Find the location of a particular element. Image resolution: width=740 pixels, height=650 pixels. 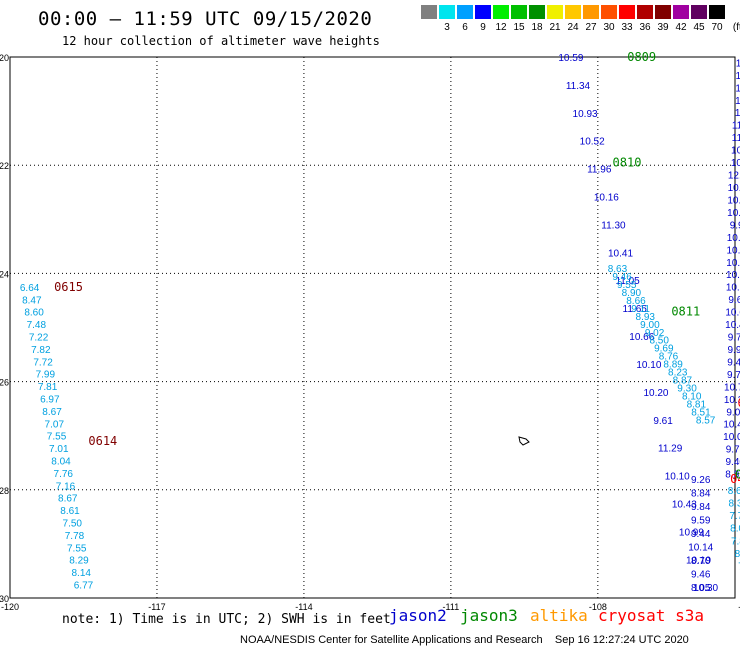

wave-height-value: 9.30 is located at coordinates (687, 389).